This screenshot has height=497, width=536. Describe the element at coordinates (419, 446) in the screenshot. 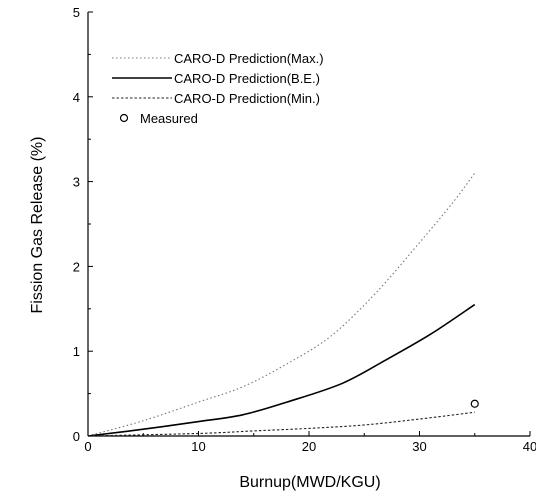

I see `x-tick-label: 30` at that location.